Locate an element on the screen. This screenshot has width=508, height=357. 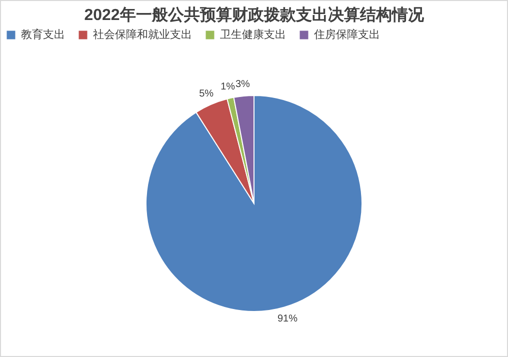
legend-label: 卫生健康支出 is located at coordinates (253, 34).